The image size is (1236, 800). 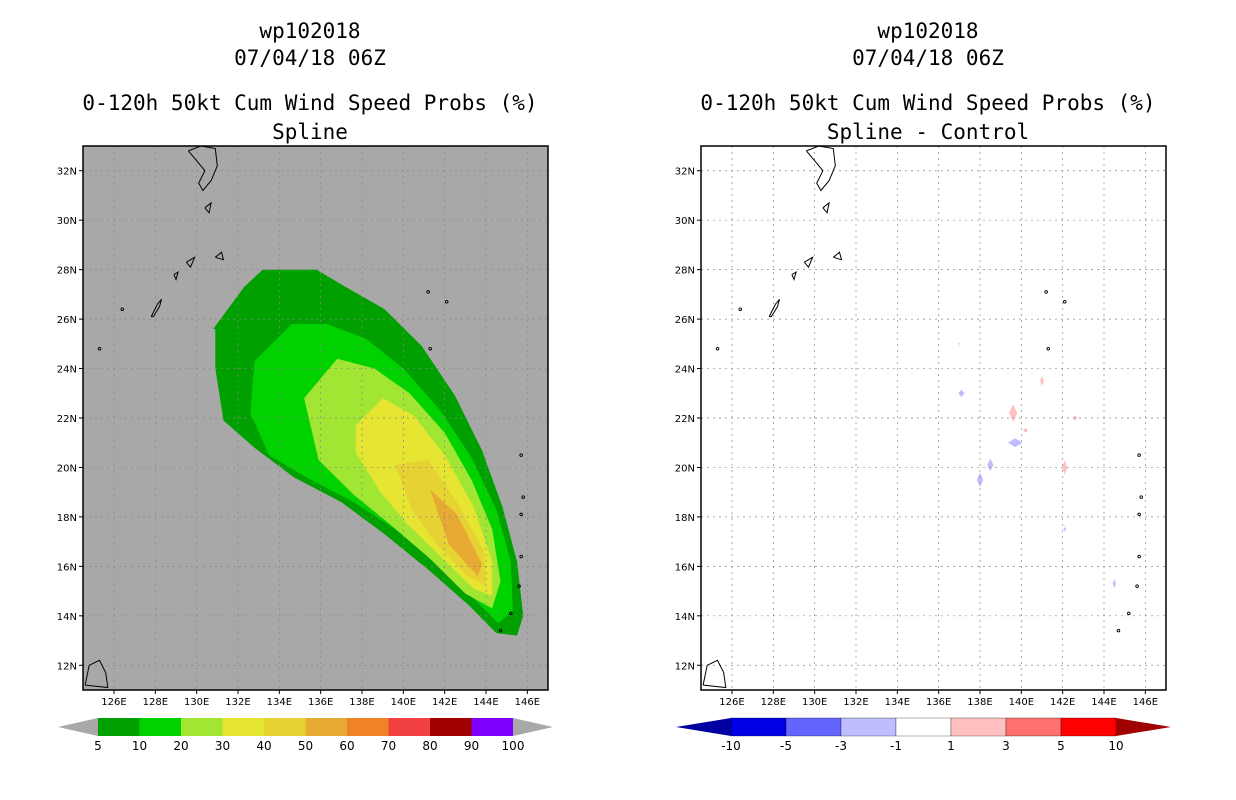 What do you see at coordinates (237, 702) in the screenshot?
I see `x-tick-label: 132E` at bounding box center [237, 702].